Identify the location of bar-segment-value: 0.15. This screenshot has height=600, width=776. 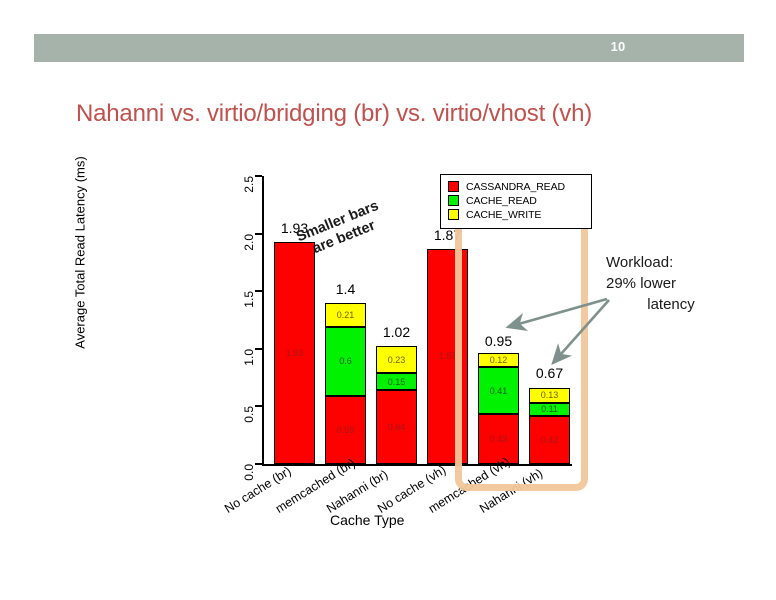
(396, 381).